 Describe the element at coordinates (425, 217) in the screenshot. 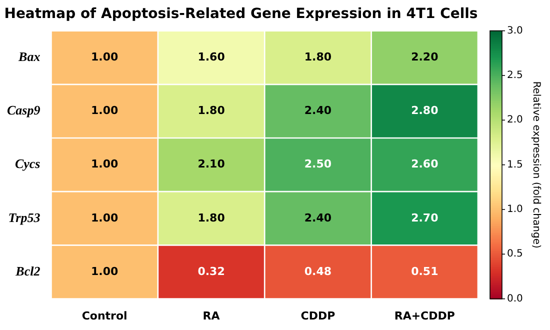

I see `data-label: 2.70` at that location.